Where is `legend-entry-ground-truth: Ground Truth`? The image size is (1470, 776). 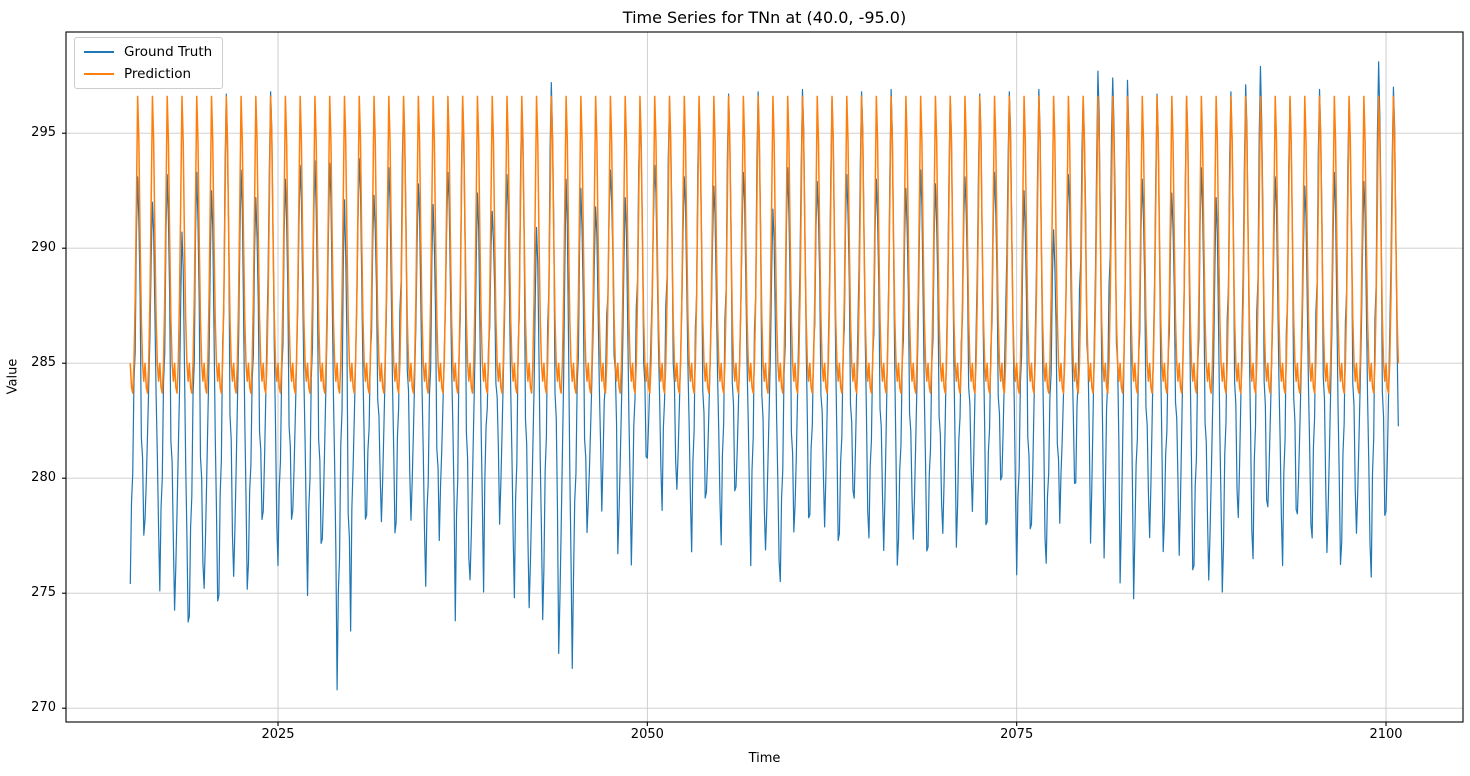
legend-entry-ground-truth: Ground Truth is located at coordinates (148, 52).